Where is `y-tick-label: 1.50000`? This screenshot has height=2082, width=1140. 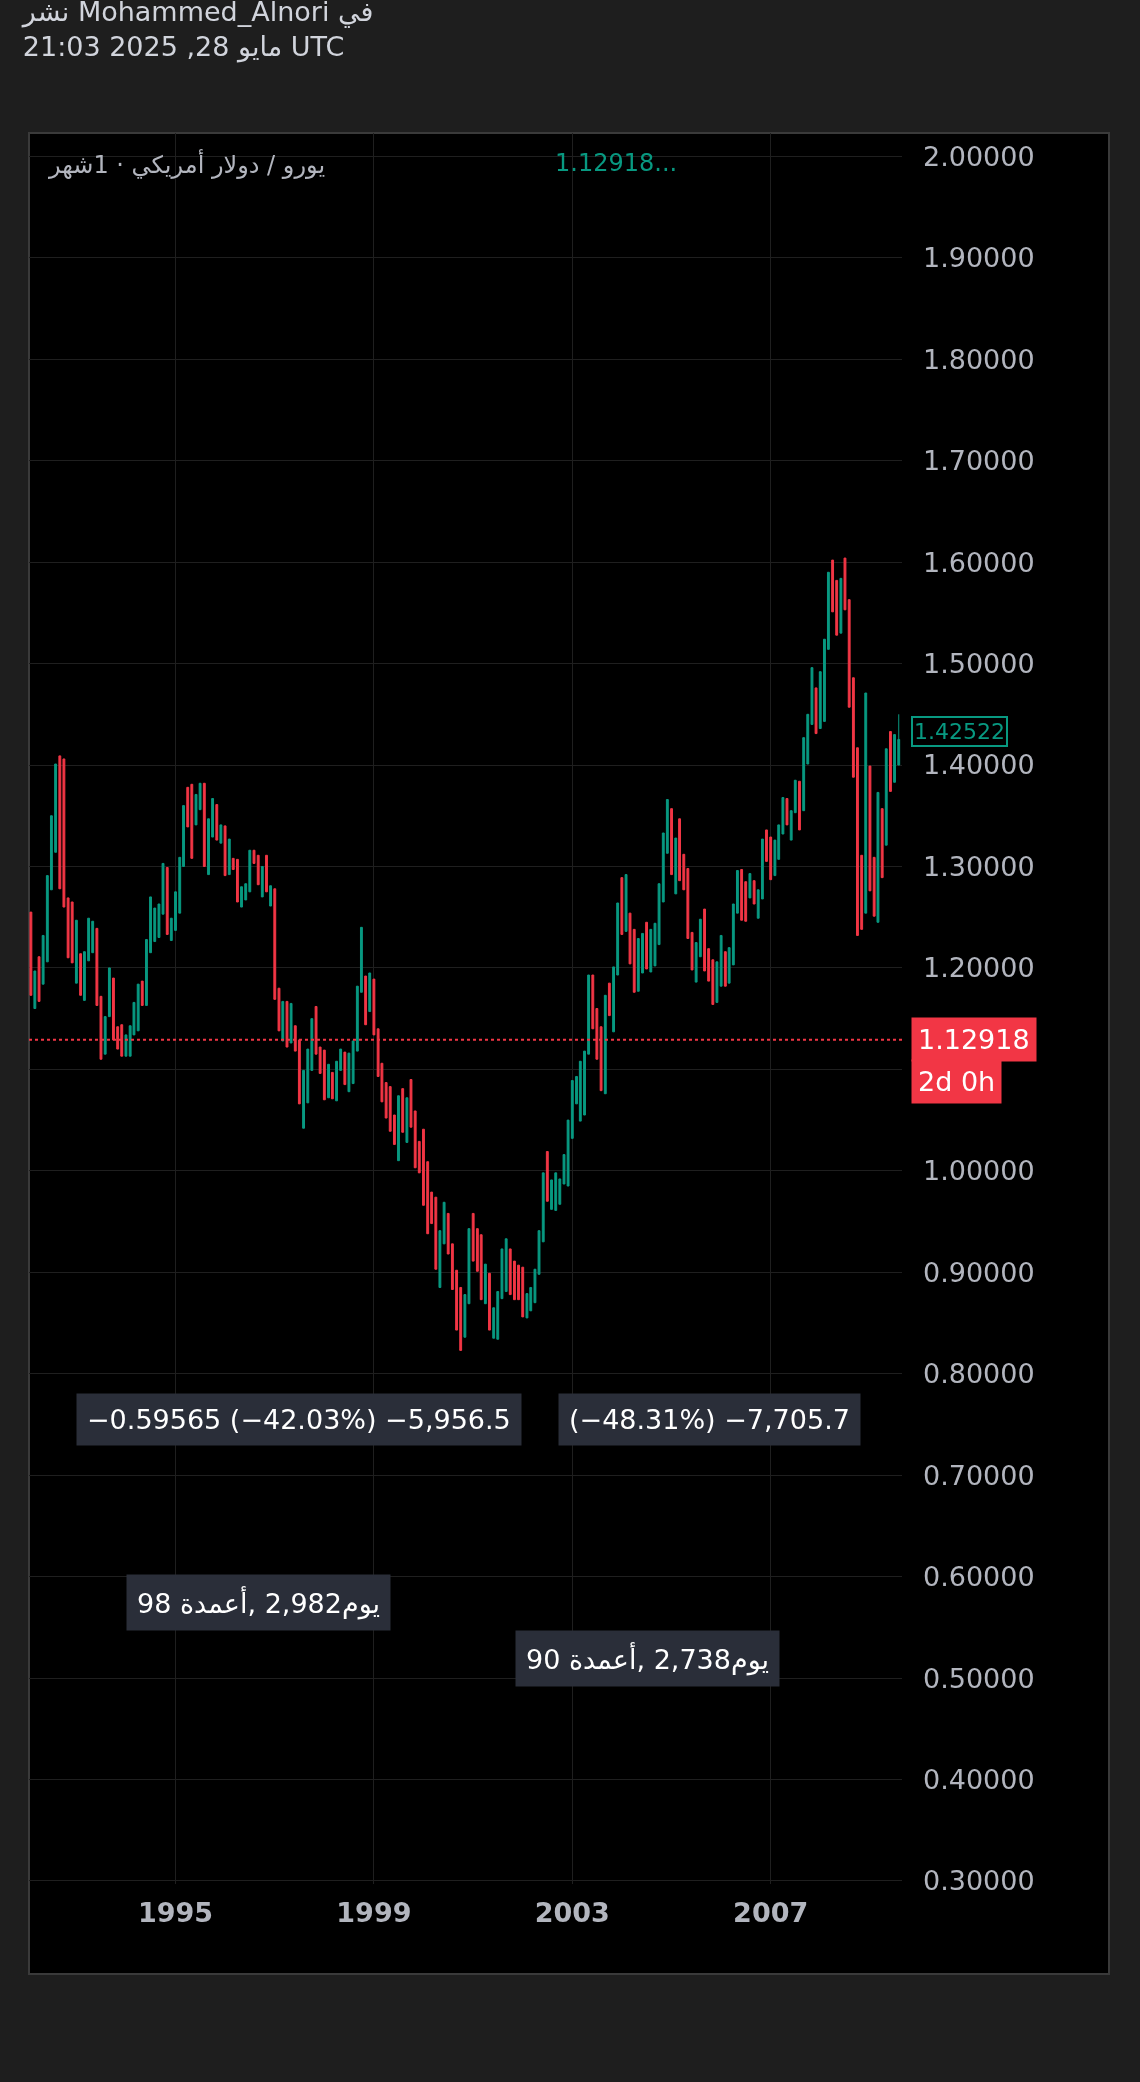 y-tick-label: 1.50000 is located at coordinates (979, 664).